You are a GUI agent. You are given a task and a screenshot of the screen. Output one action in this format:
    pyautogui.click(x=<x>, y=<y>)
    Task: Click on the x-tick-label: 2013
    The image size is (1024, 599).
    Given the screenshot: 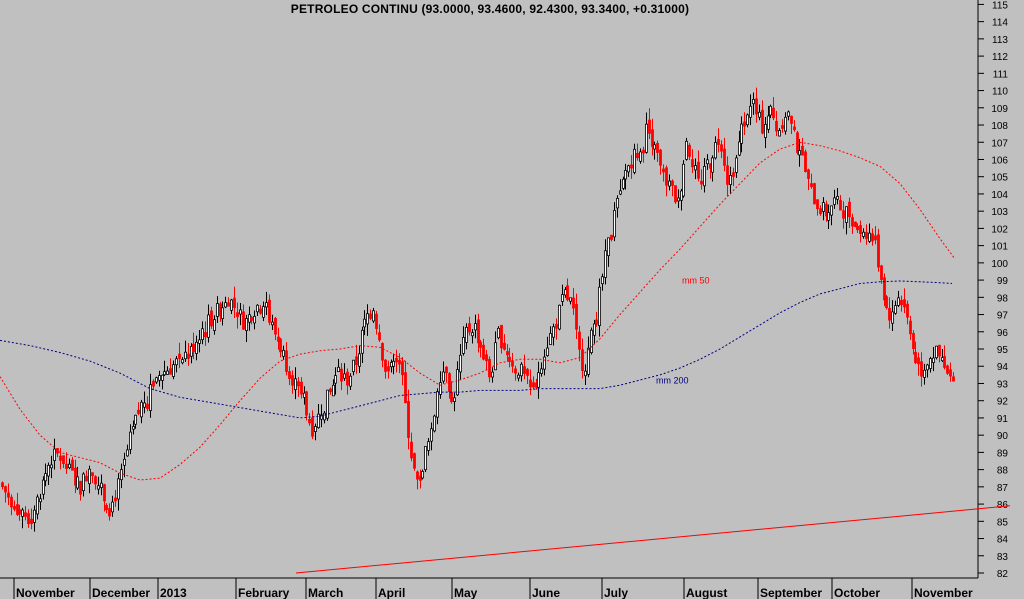 What is the action you would take?
    pyautogui.click(x=173, y=592)
    